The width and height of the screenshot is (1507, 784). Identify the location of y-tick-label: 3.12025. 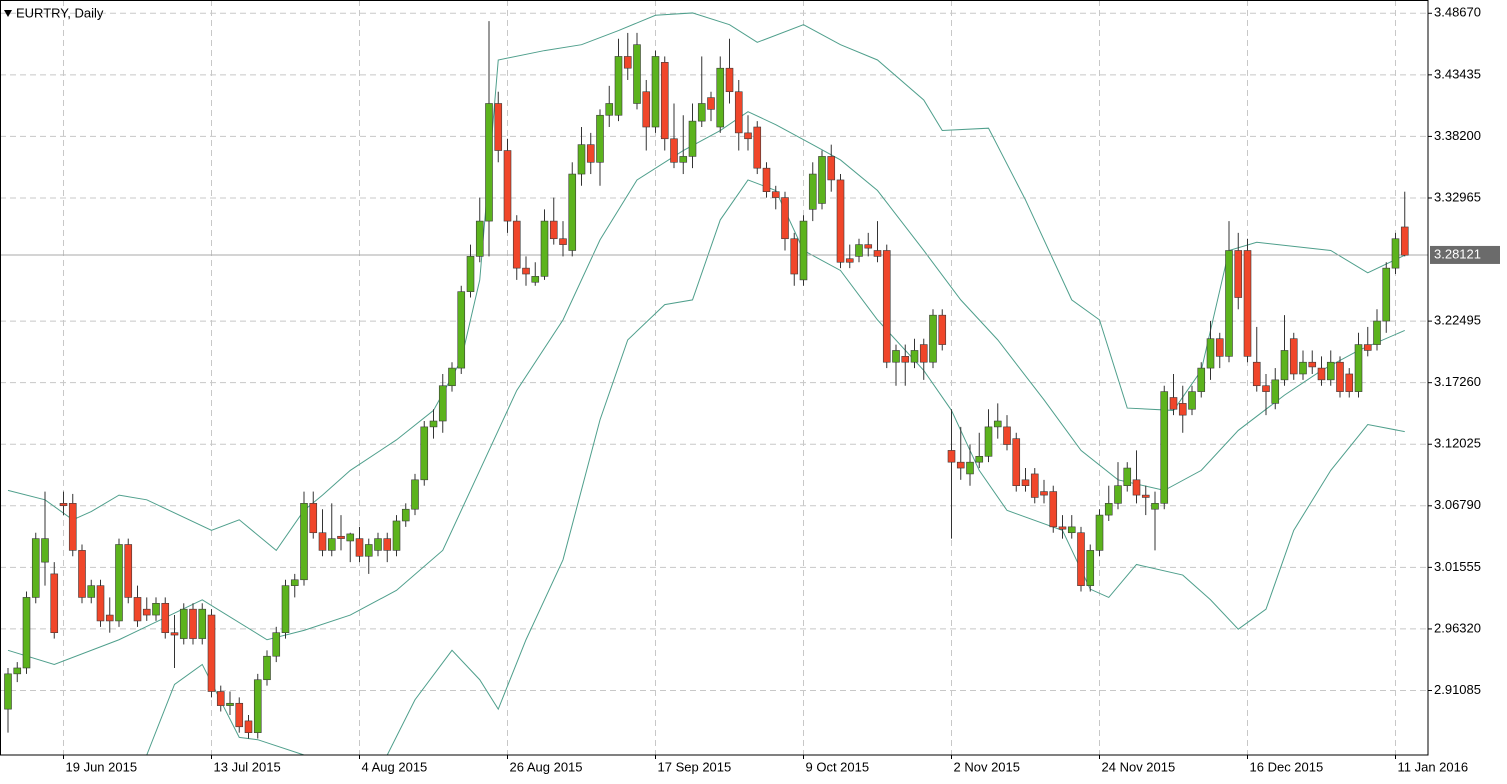
(1457, 443).